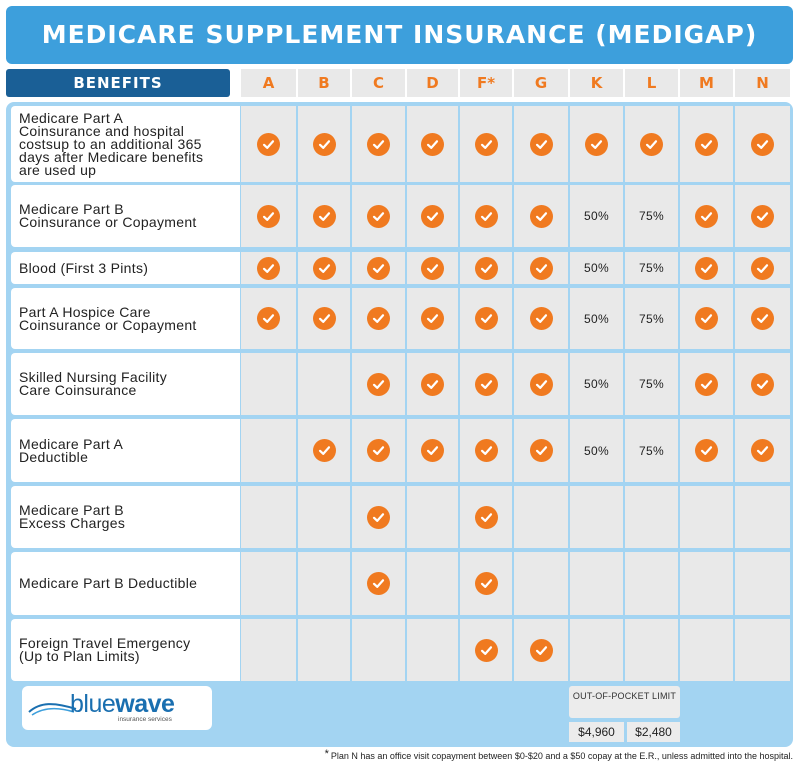  Describe the element at coordinates (105, 643) in the screenshot. I see `benefit-label-line: Foreign Travel Emergency` at that location.